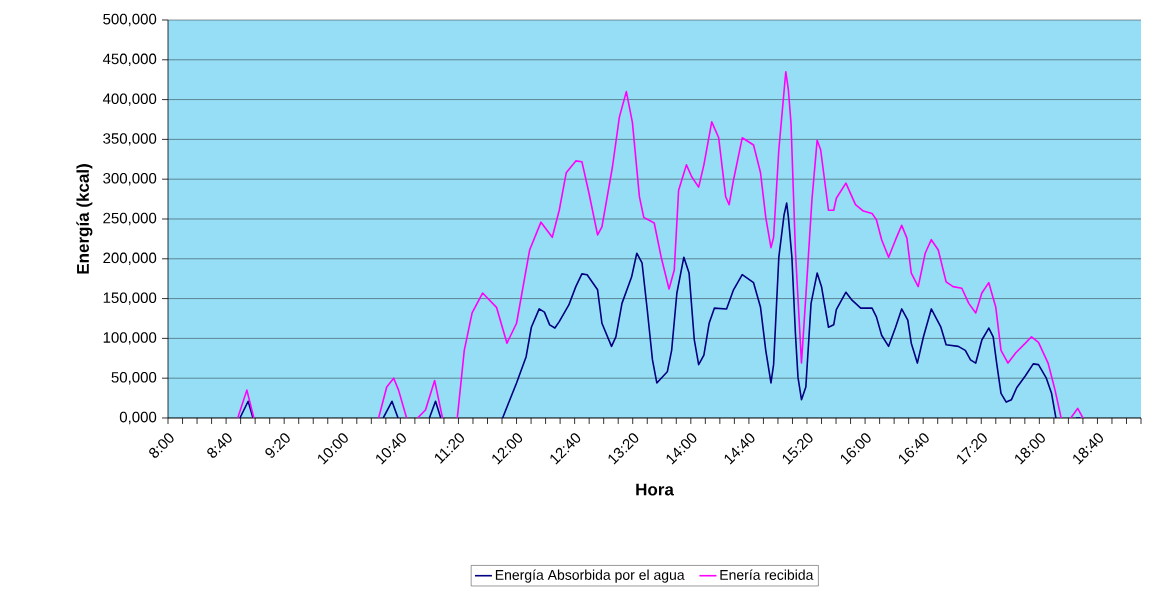 This screenshot has width=1149, height=602. I want to click on x-tick-label: 8:00, so click(161, 445).